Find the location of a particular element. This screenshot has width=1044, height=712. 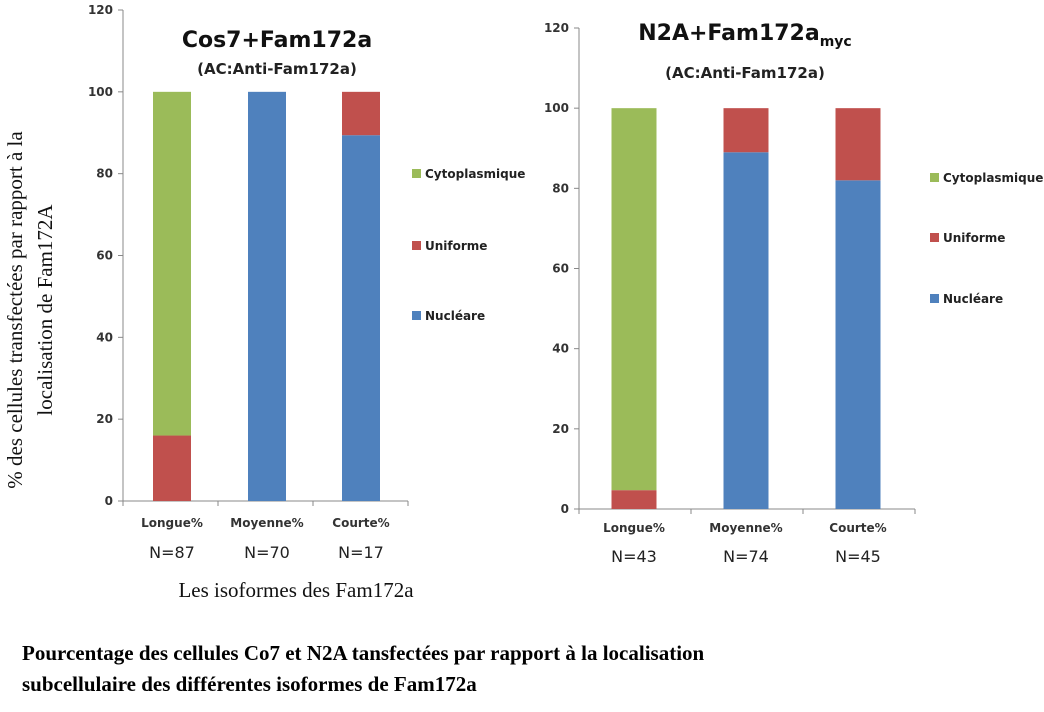

n-label: N=87 is located at coordinates (172, 552).